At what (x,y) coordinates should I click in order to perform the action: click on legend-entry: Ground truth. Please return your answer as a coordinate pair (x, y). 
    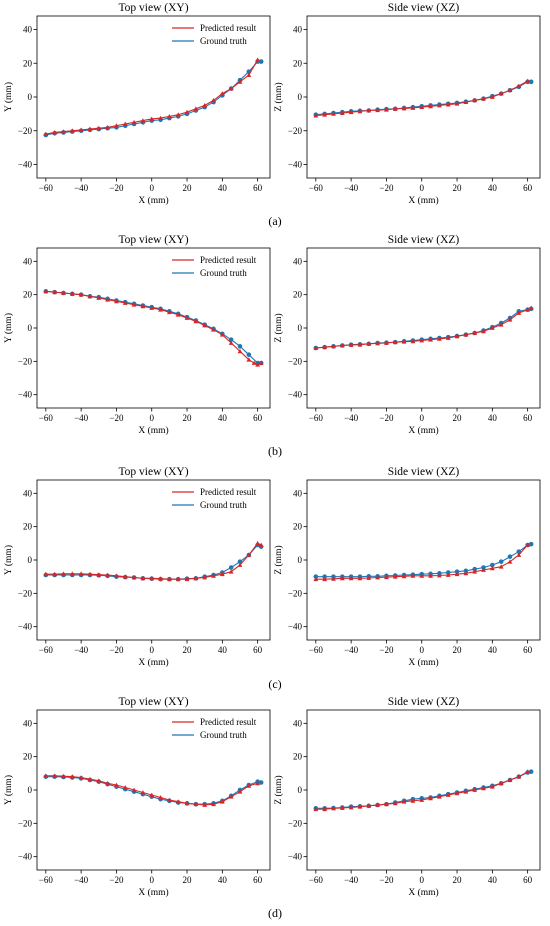
    Looking at the image, I should click on (223, 735).